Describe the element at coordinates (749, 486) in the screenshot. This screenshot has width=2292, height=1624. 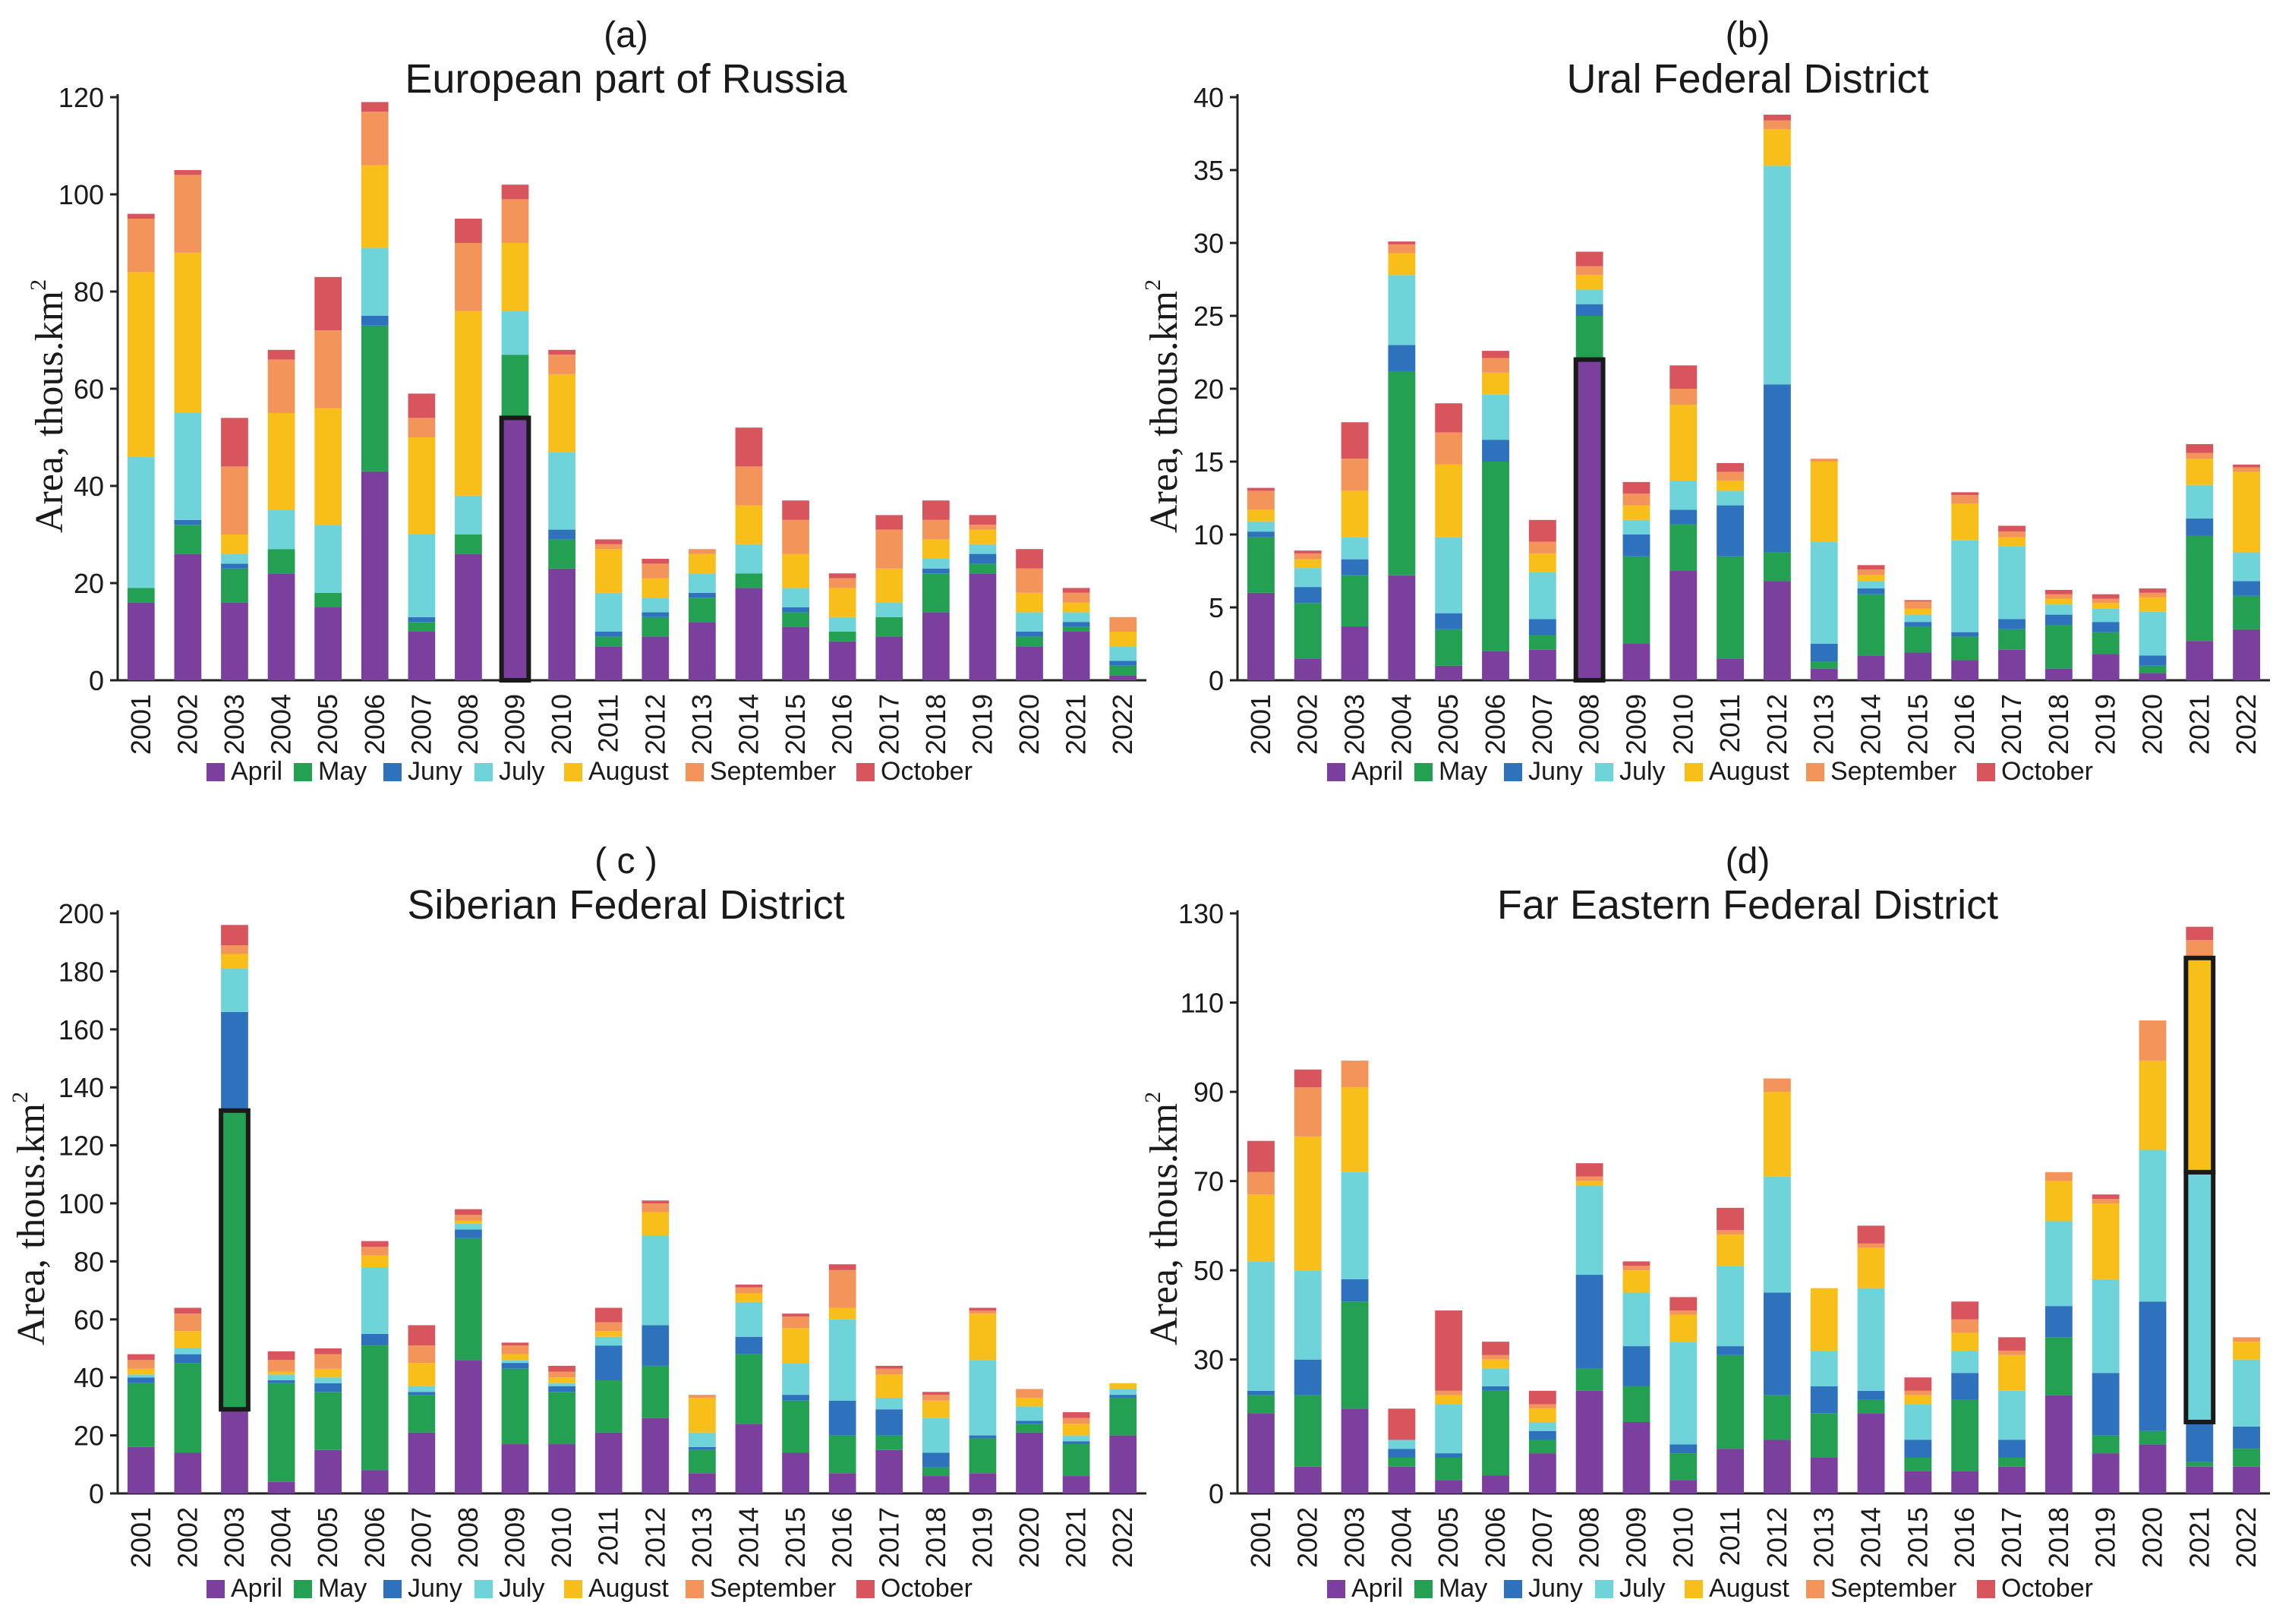
I see `bar-september-2014` at that location.